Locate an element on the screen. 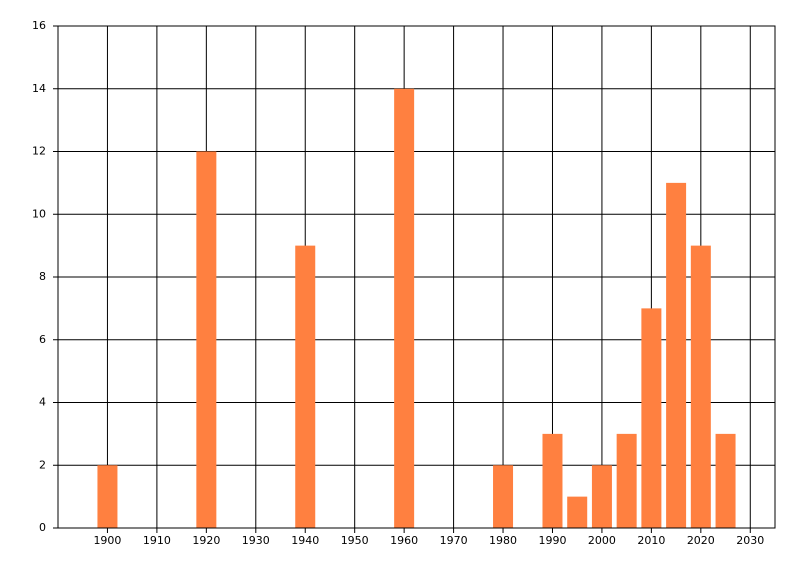 The image size is (800, 576). y-tick-label: 12 is located at coordinates (39, 151).